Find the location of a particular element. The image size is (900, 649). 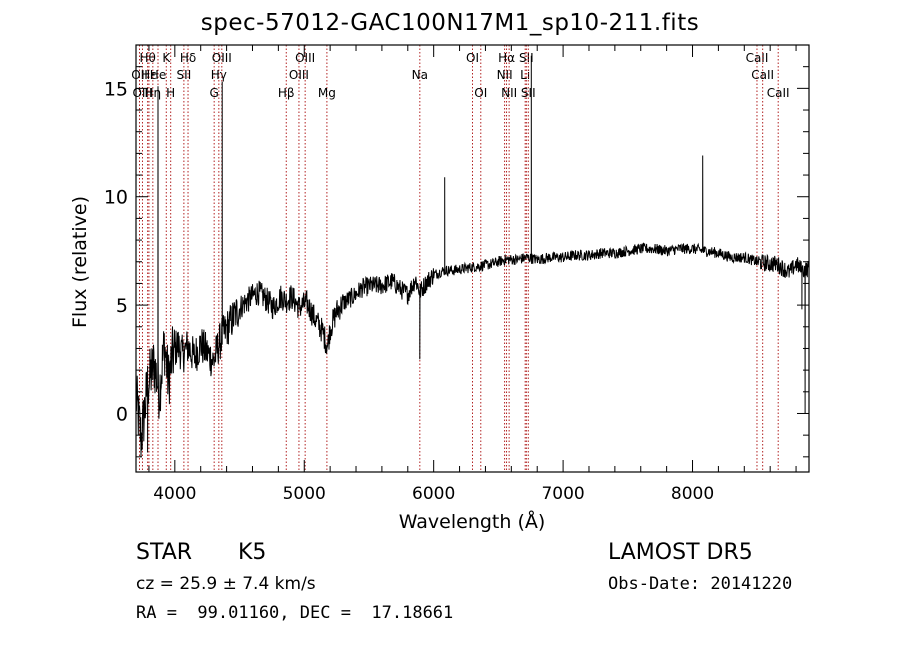

y-tick-label: 15 is located at coordinates (116, 89).